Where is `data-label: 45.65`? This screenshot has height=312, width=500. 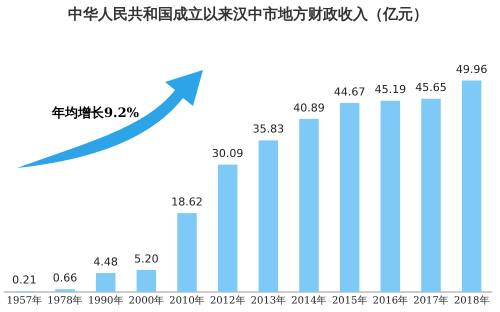
data-label: 45.65 is located at coordinates (431, 87).